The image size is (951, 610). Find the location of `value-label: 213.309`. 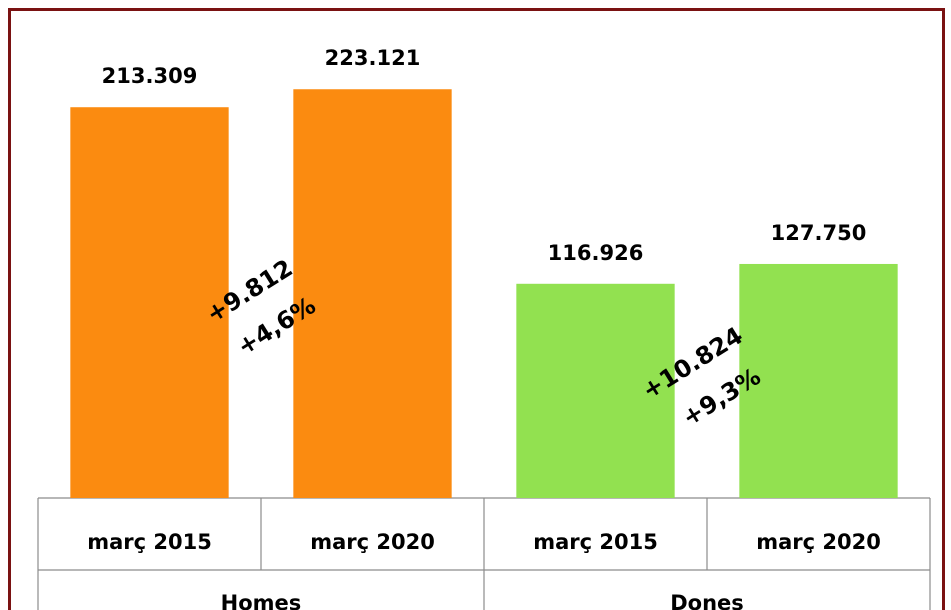

value-label: 213.309 is located at coordinates (150, 76).